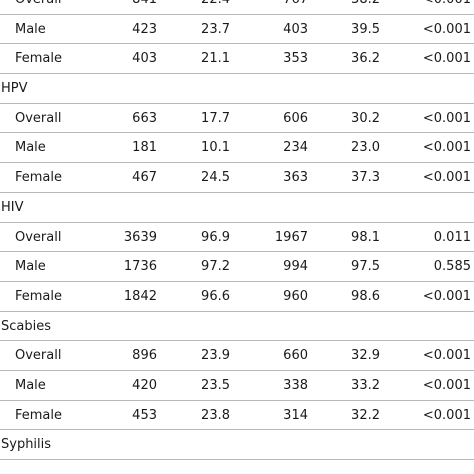 The width and height of the screenshot is (474, 474). What do you see at coordinates (365, 356) in the screenshot?
I see `percent-group-2: 32.9` at bounding box center [365, 356].